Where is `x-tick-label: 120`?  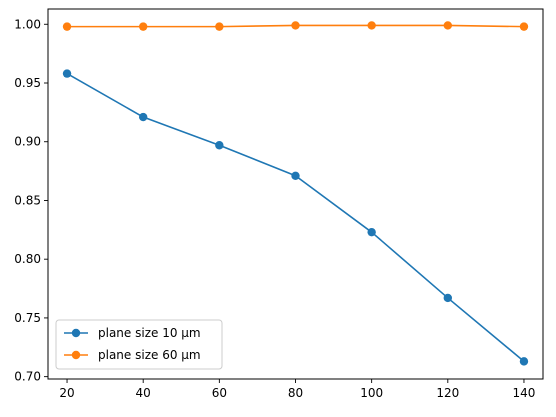
x-tick-label: 120 is located at coordinates (447, 393).